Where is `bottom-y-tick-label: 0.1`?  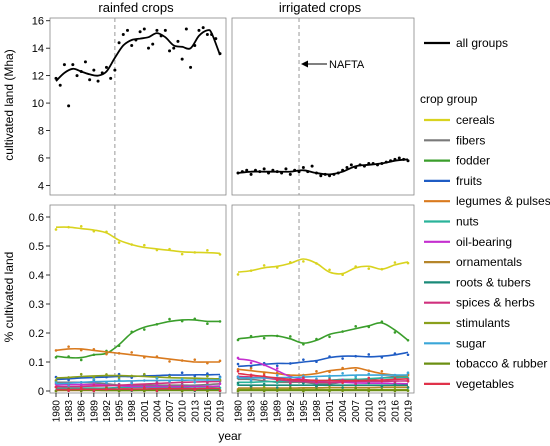
bottom-y-tick-label: 0.1 is located at coordinates (36, 363).